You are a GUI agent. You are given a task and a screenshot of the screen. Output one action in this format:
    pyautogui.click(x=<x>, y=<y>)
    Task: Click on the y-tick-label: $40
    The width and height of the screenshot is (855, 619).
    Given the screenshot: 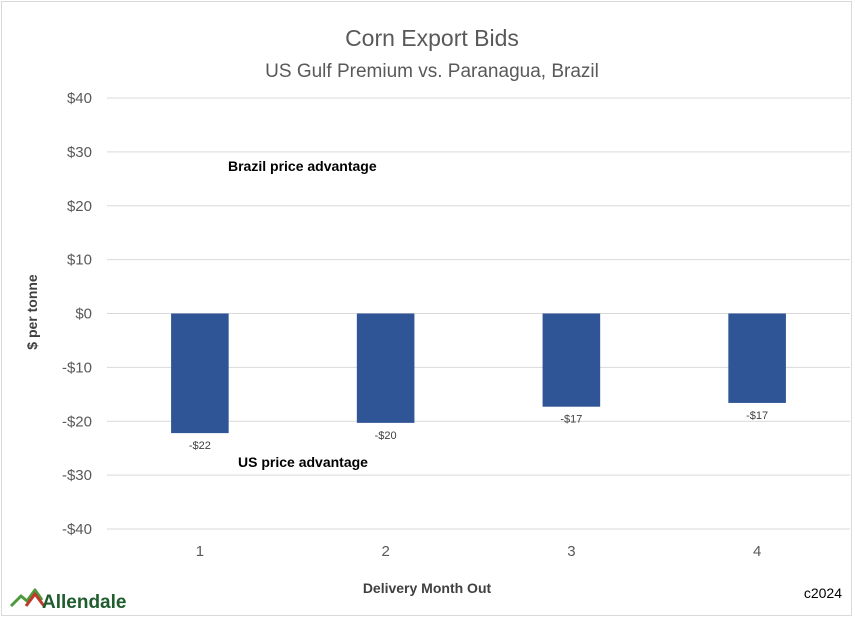 What is the action you would take?
    pyautogui.click(x=79, y=98)
    